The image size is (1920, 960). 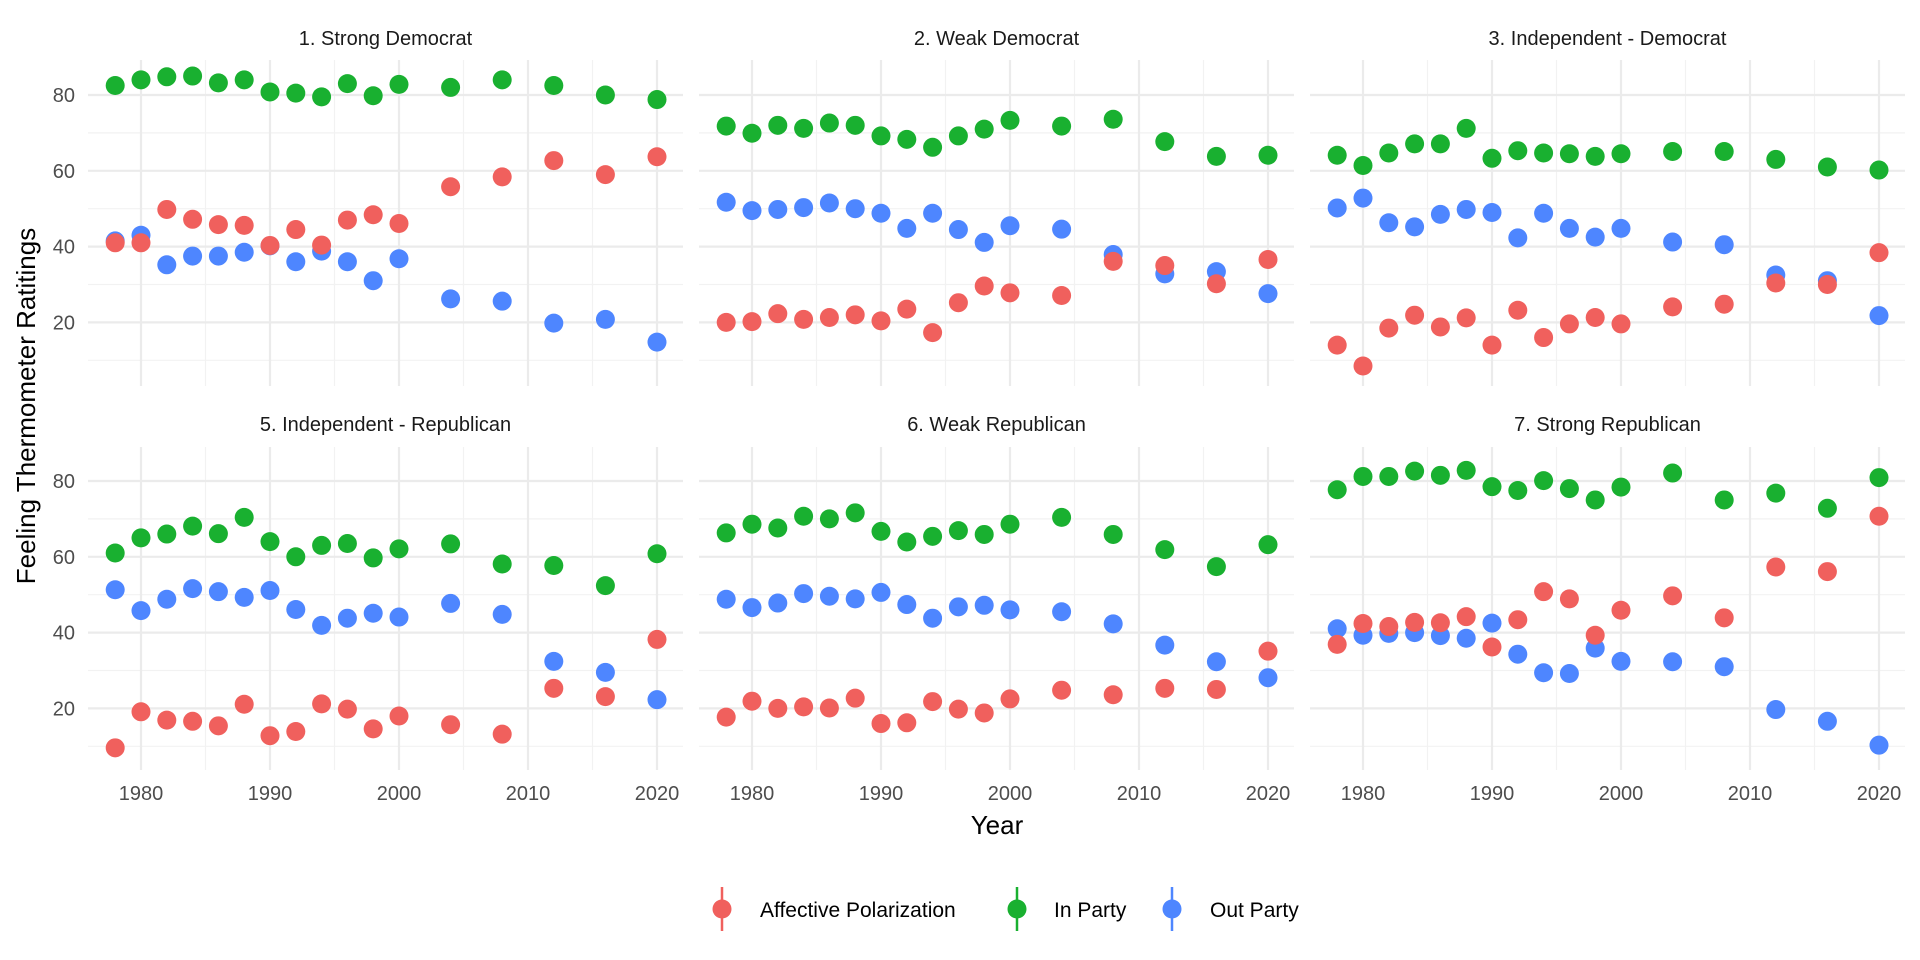 What do you see at coordinates (1230, 909) in the screenshot?
I see `legend-item: Out Party` at bounding box center [1230, 909].